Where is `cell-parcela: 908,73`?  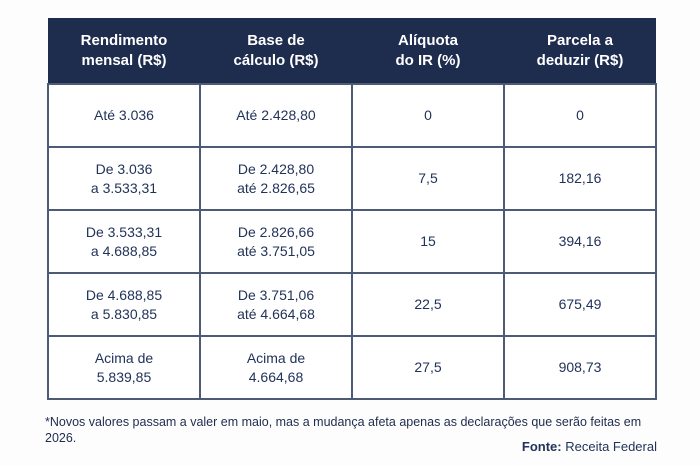
cell-parcela: 908,73 is located at coordinates (580, 367).